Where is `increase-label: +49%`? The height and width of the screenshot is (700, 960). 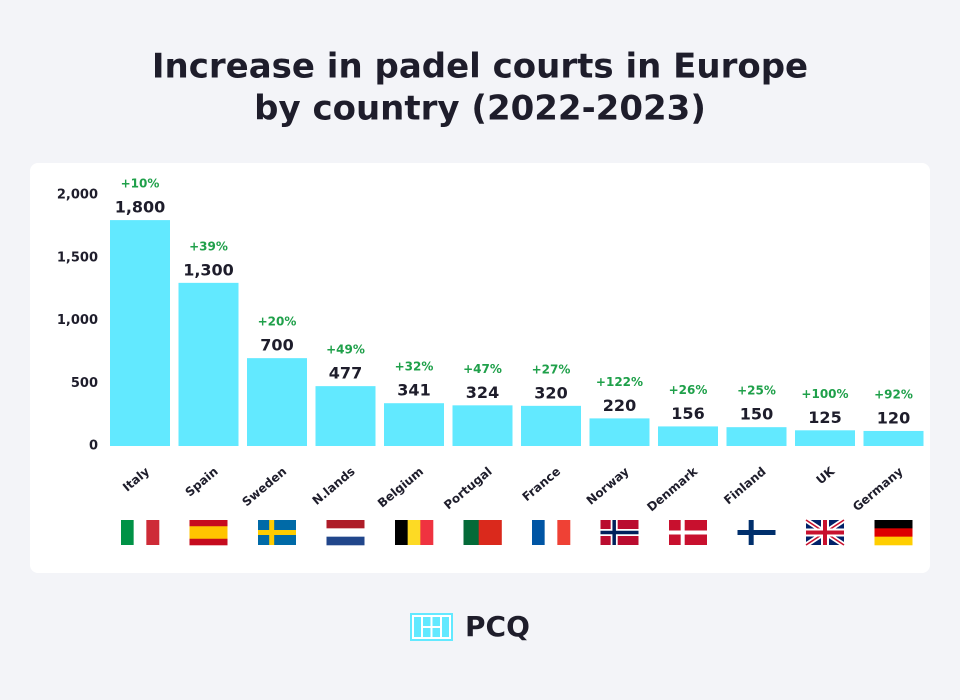 increase-label: +49% is located at coordinates (345, 350).